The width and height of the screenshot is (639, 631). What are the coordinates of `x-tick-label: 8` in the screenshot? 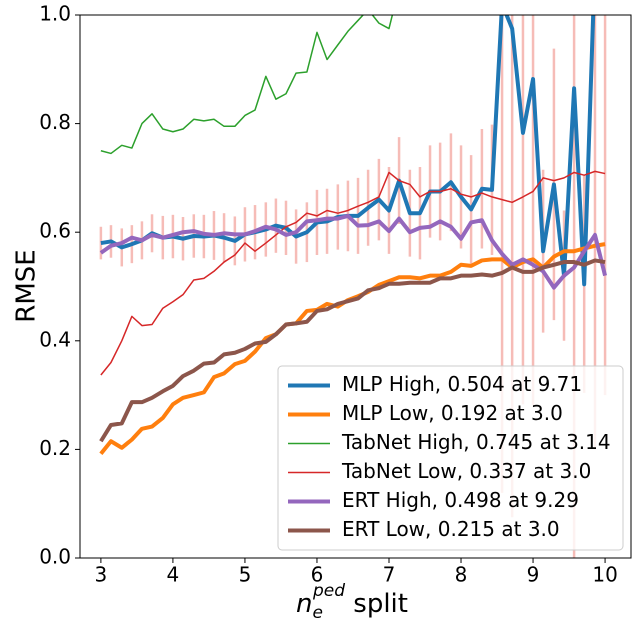 It's located at (461, 575).